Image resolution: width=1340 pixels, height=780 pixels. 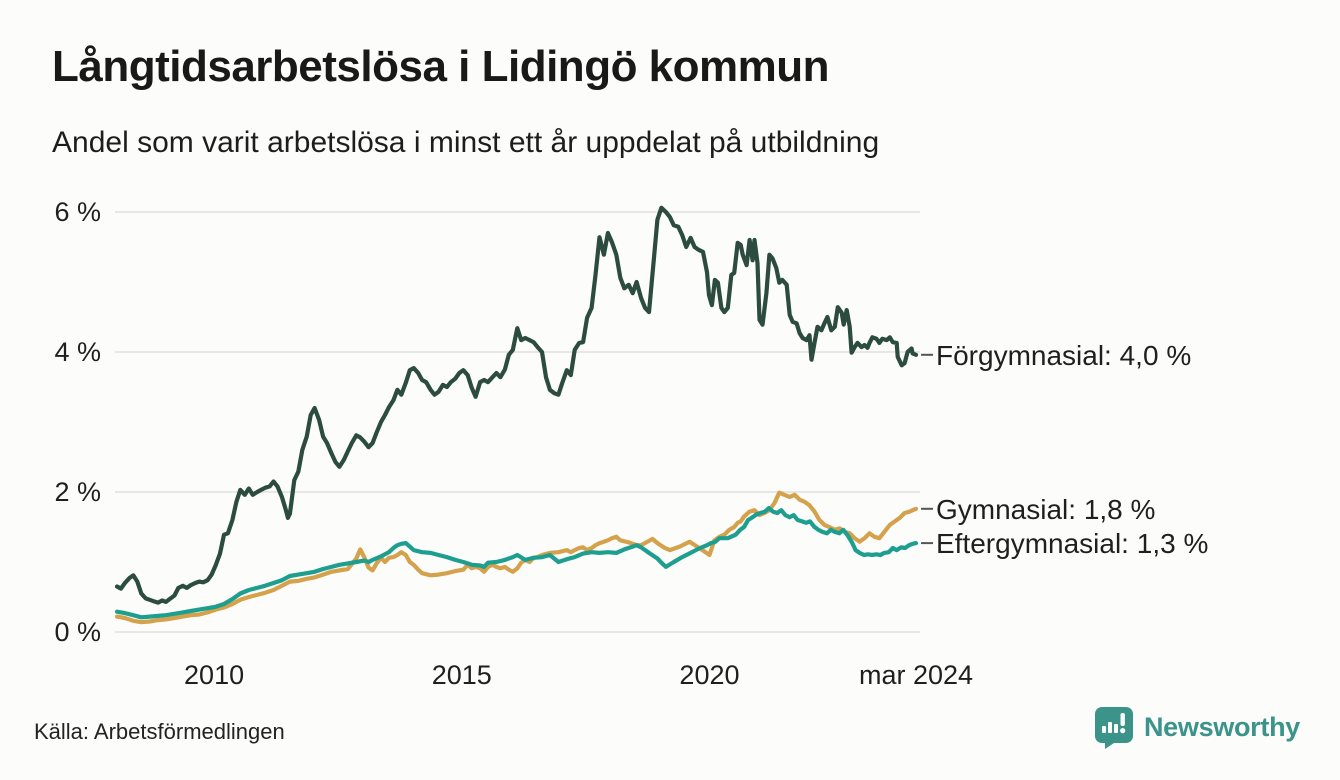 I want to click on newsworthy-logo: Newsworthy, so click(x=1196, y=727).